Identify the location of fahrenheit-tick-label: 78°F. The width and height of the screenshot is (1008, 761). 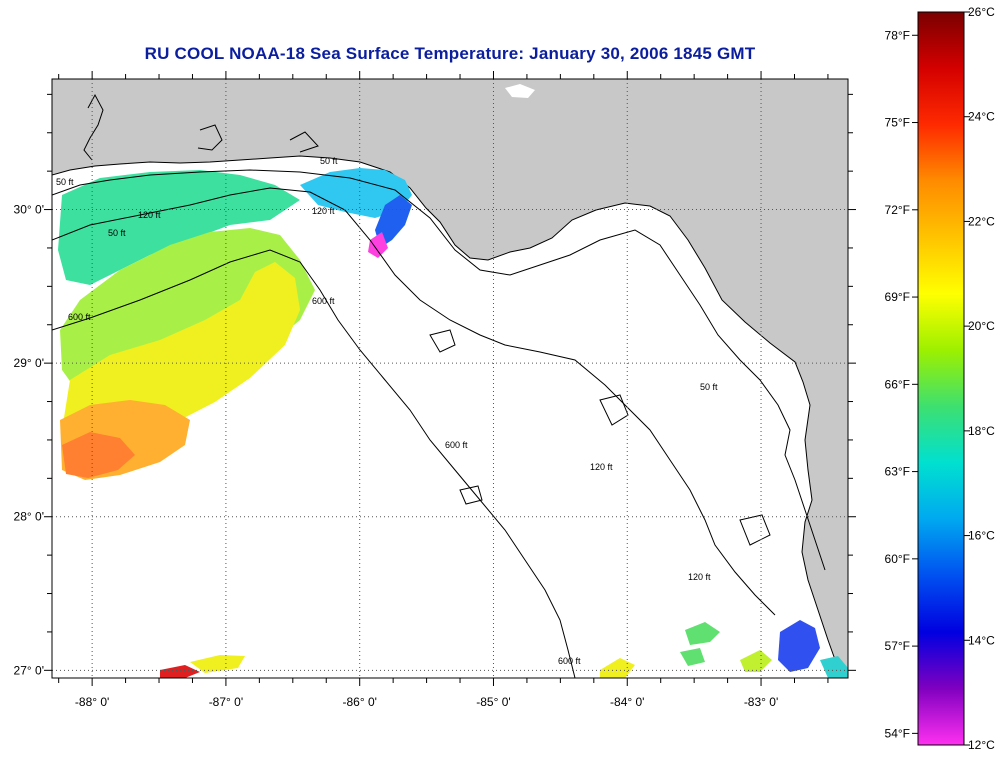
(897, 35).